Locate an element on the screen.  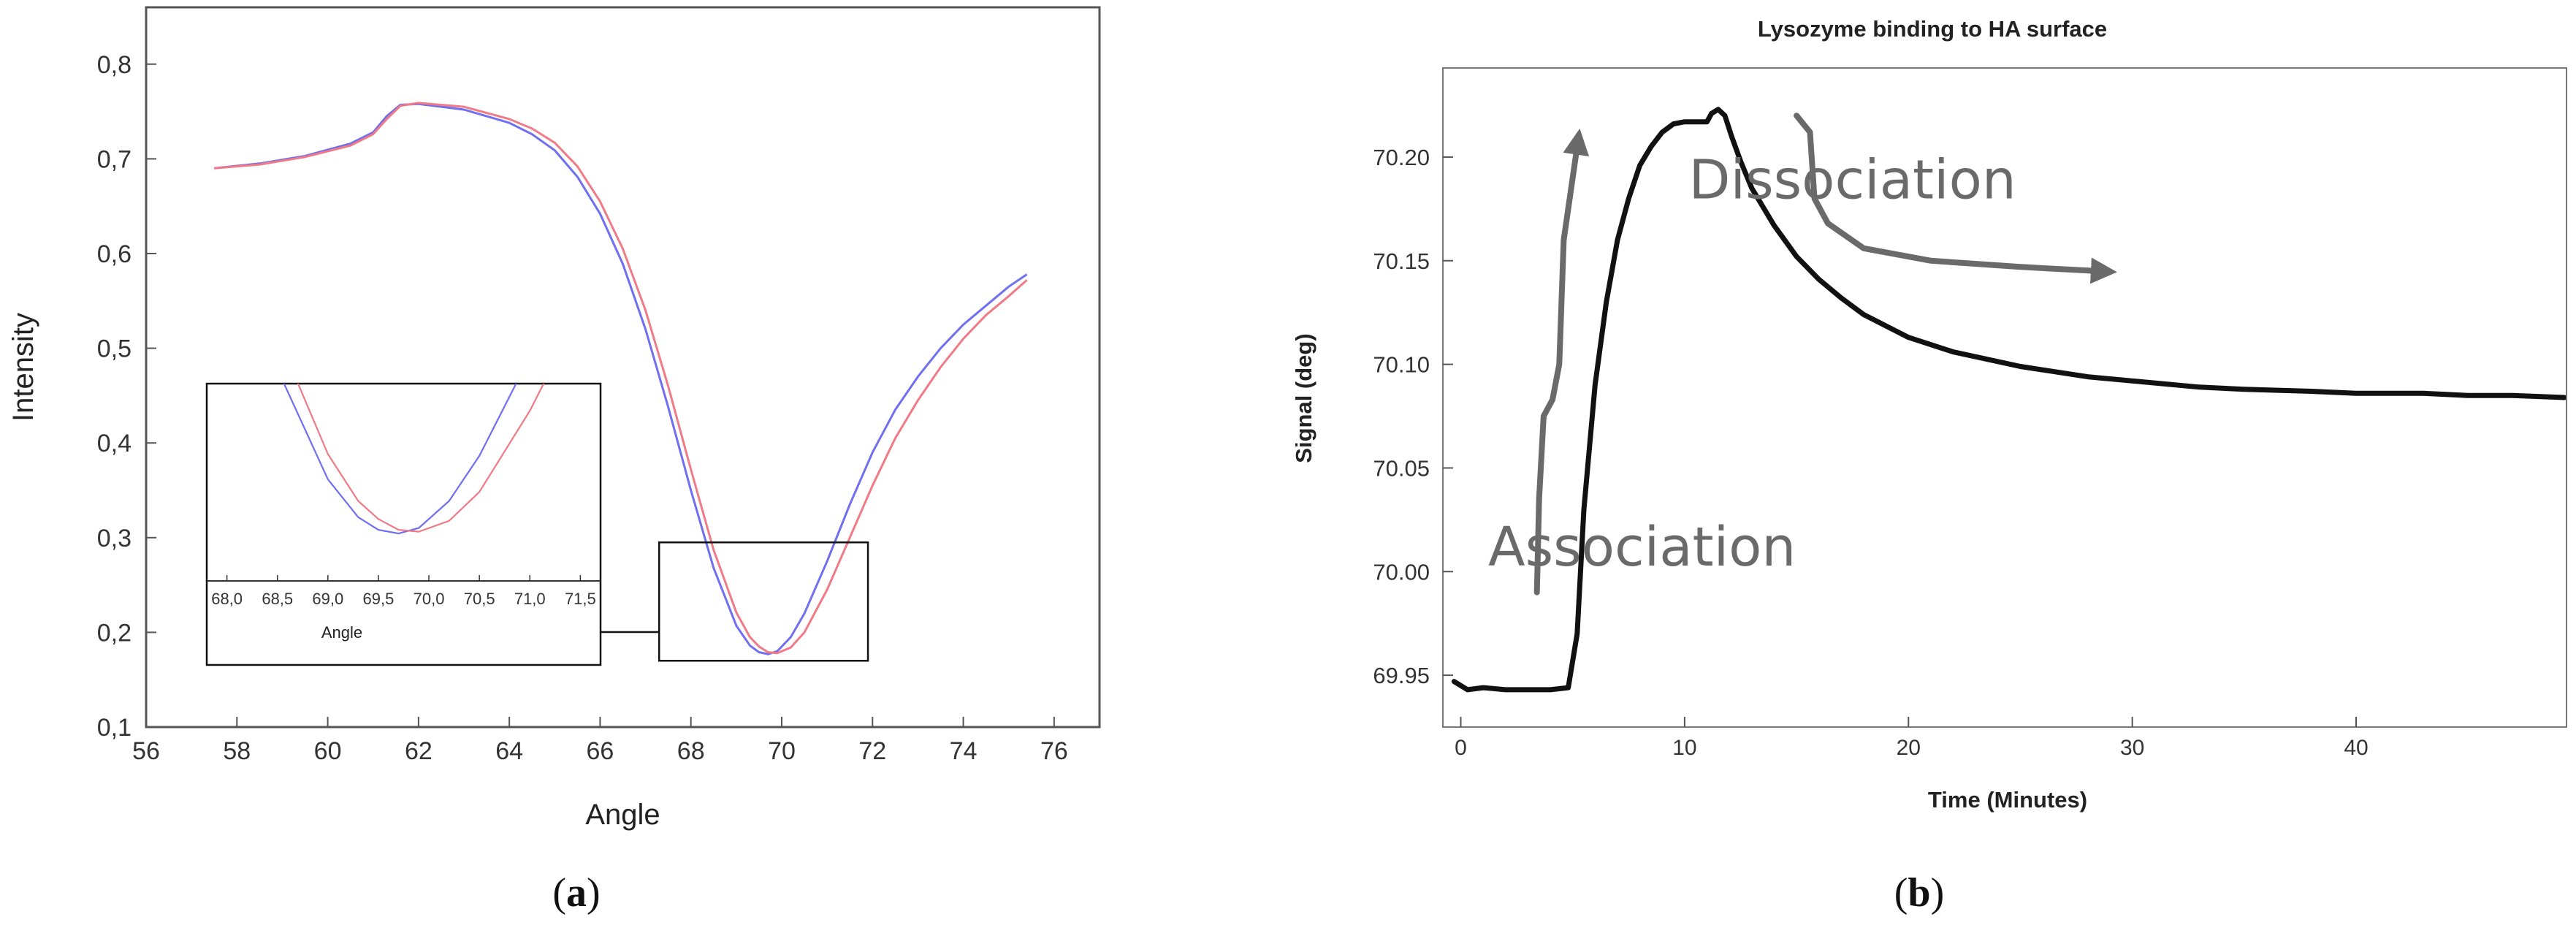
chart-a-inset-series-red-line is located at coordinates (421, 459).